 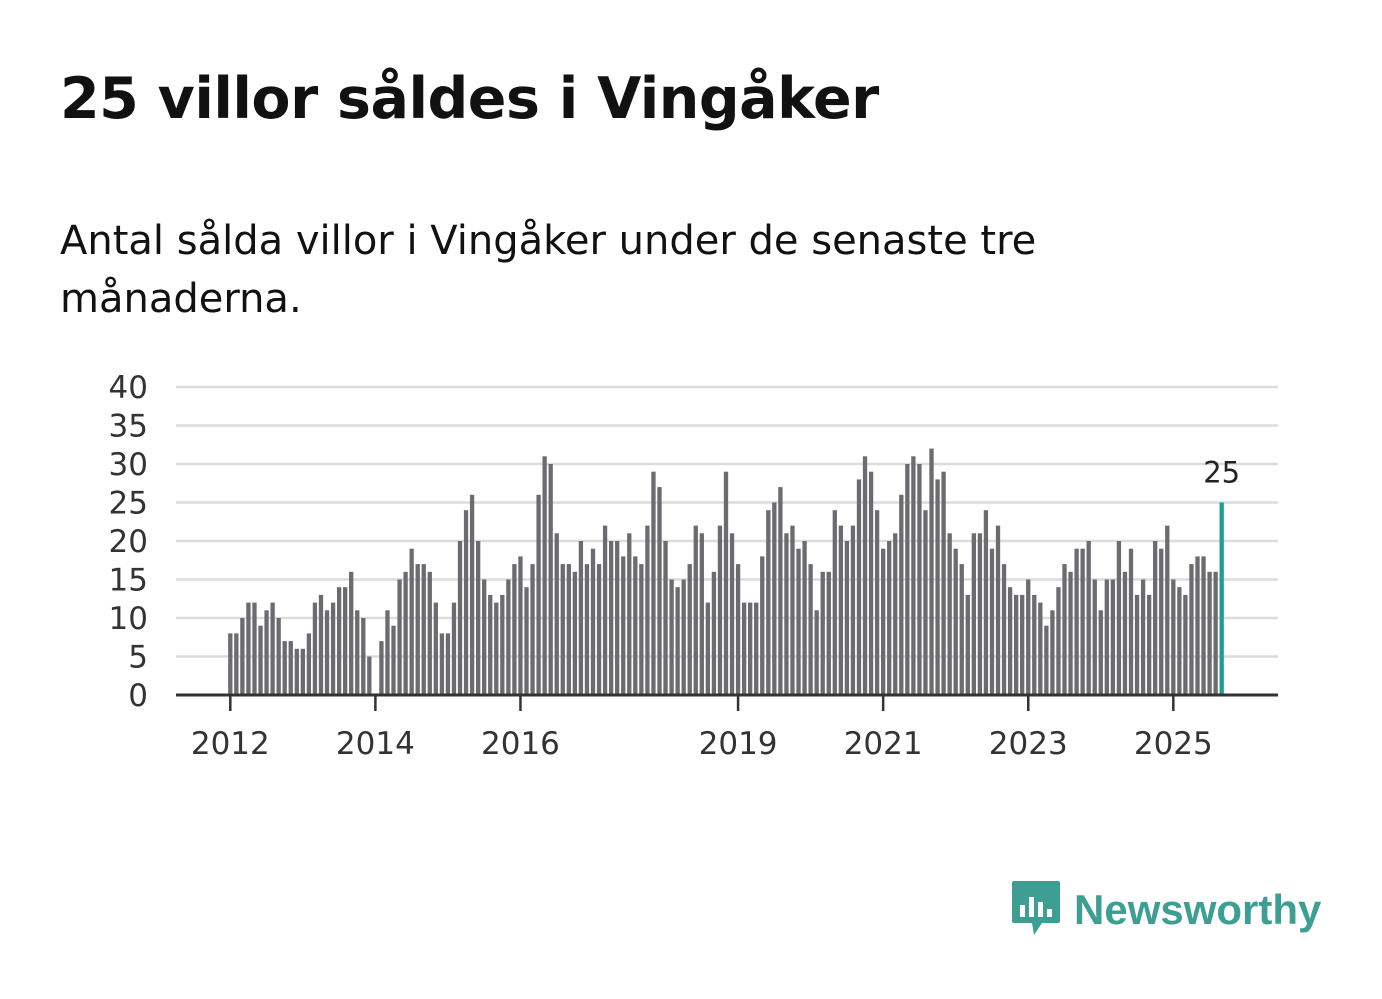 I want to click on brand-logo: Newsworthy, so click(x=1165, y=910).